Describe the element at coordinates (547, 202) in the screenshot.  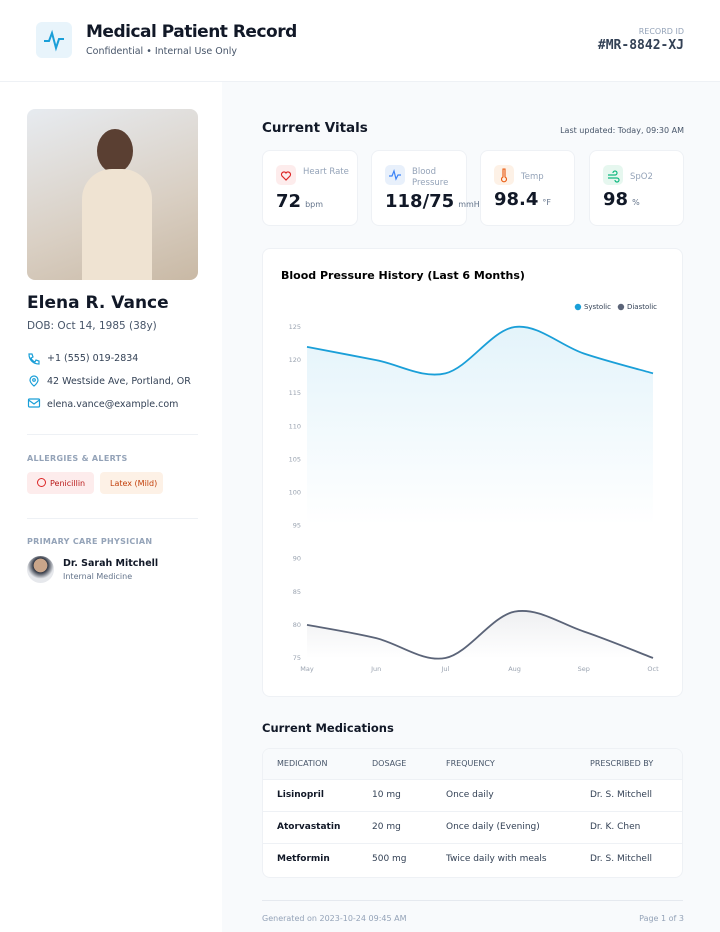
I see `vital-unit: °F` at that location.